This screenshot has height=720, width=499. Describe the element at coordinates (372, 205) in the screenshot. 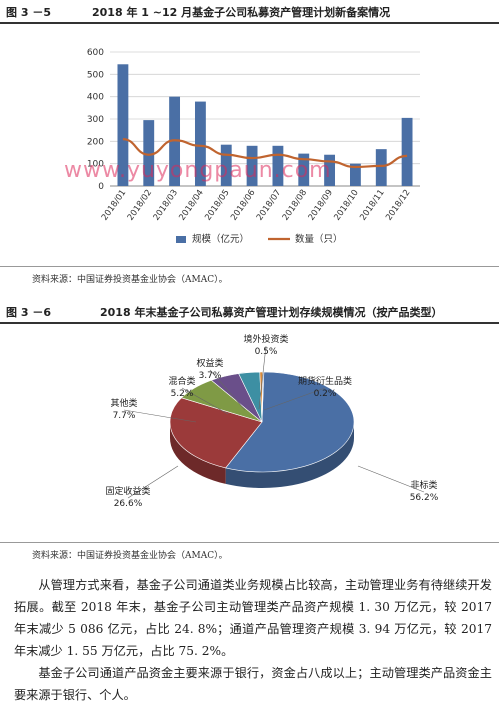

I see `x-tick-label: 2018/11` at that location.